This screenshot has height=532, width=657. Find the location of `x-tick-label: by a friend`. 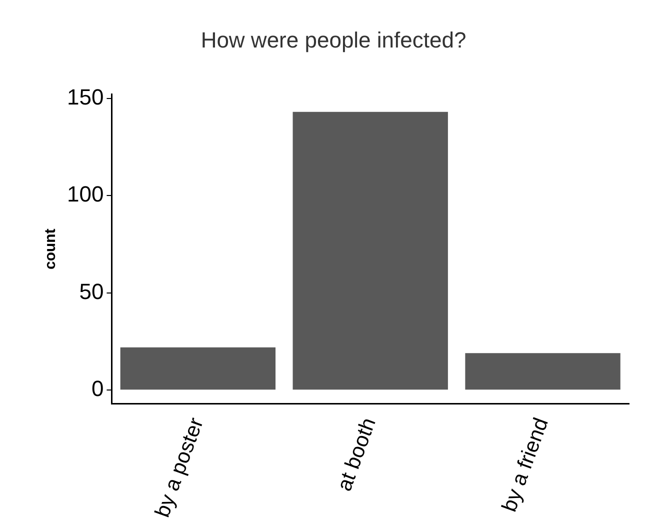

x-tick-label: by a friend is located at coordinates (525, 464).